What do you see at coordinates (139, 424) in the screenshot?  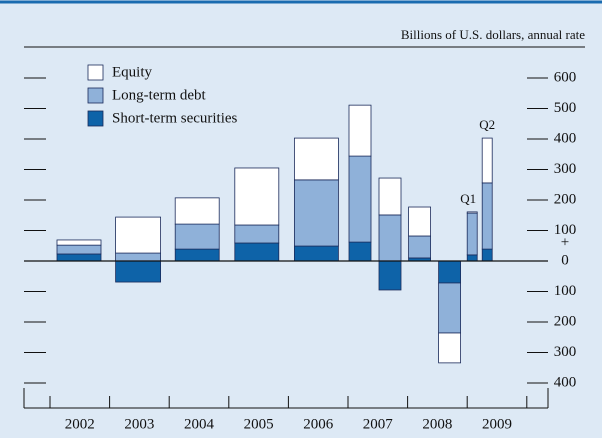 I see `x-tick-label: 2003` at bounding box center [139, 424].